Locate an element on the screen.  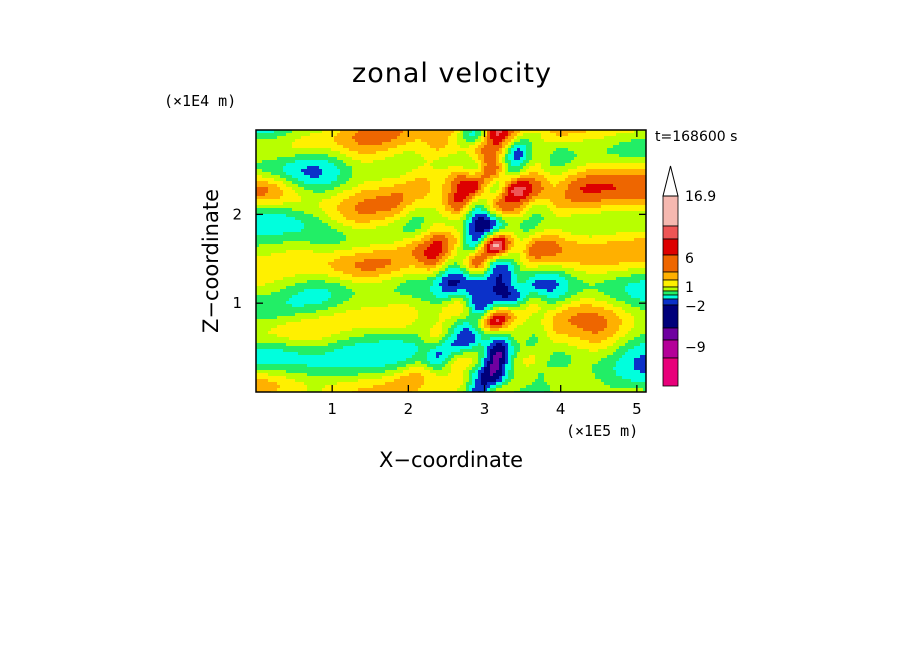
x-tick-label: 4 is located at coordinates (561, 409).